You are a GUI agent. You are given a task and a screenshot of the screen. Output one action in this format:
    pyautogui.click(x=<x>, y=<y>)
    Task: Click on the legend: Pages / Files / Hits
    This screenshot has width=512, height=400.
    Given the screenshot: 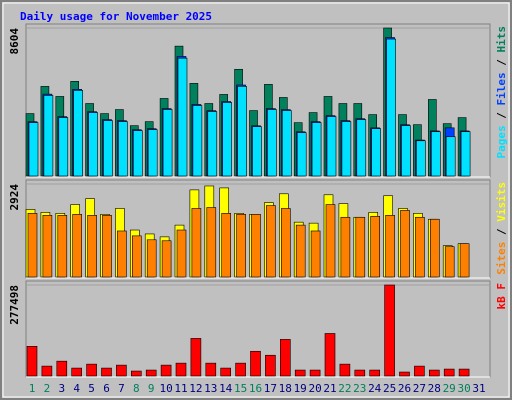 What is the action you would take?
    pyautogui.click(x=501, y=92)
    